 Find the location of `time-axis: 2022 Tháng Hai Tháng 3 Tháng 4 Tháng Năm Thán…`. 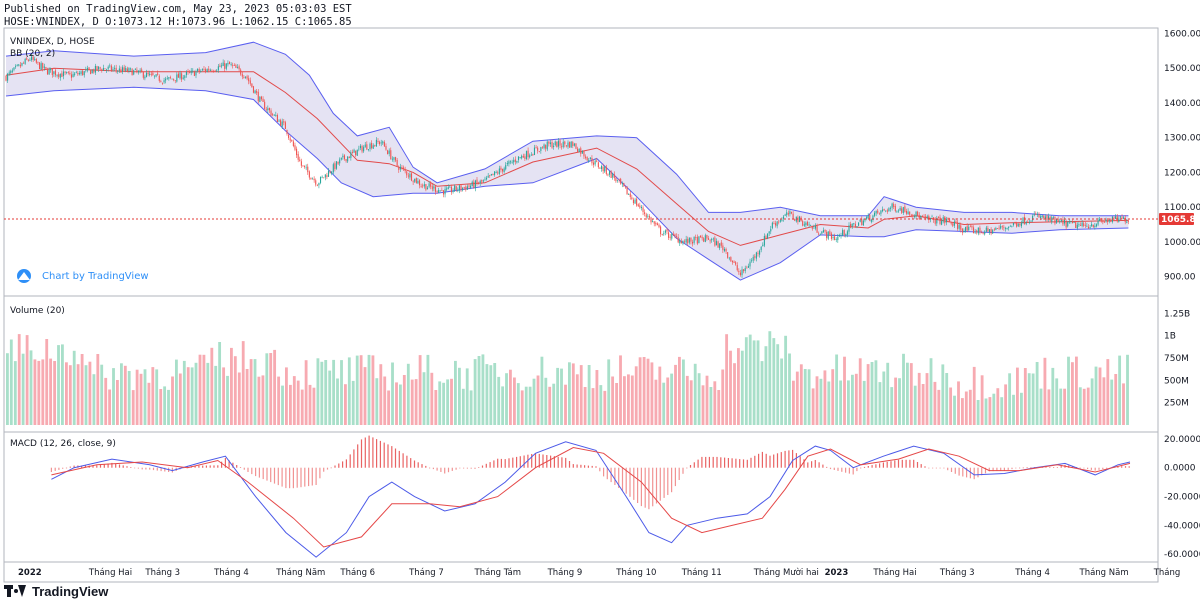

time-axis: 2022 Tháng Hai Tháng 3 Tháng 4 Tháng Năm Thán… is located at coordinates (599, 572).